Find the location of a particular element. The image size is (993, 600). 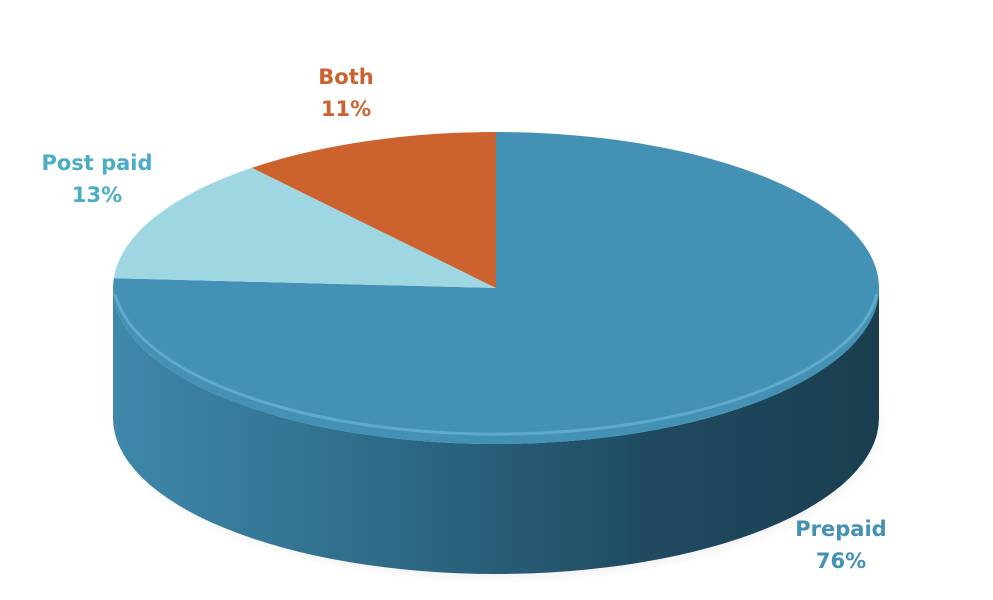

label-both-value: 11% is located at coordinates (346, 109).